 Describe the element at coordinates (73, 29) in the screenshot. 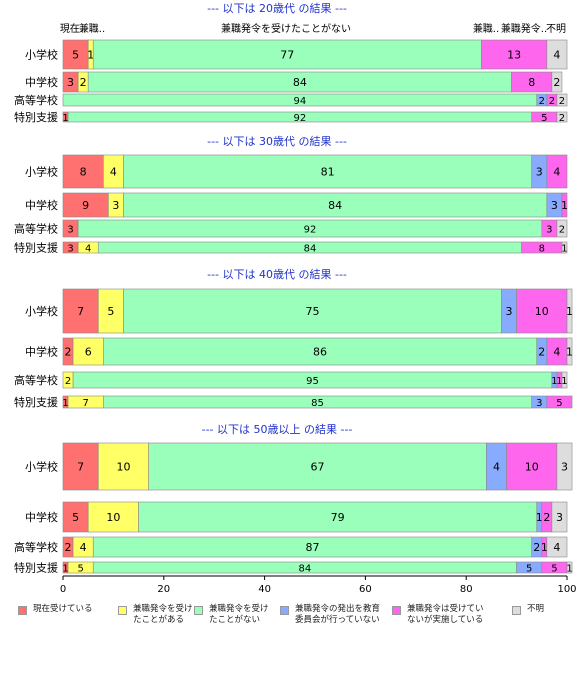

I see `top-column-label: 現在..` at that location.